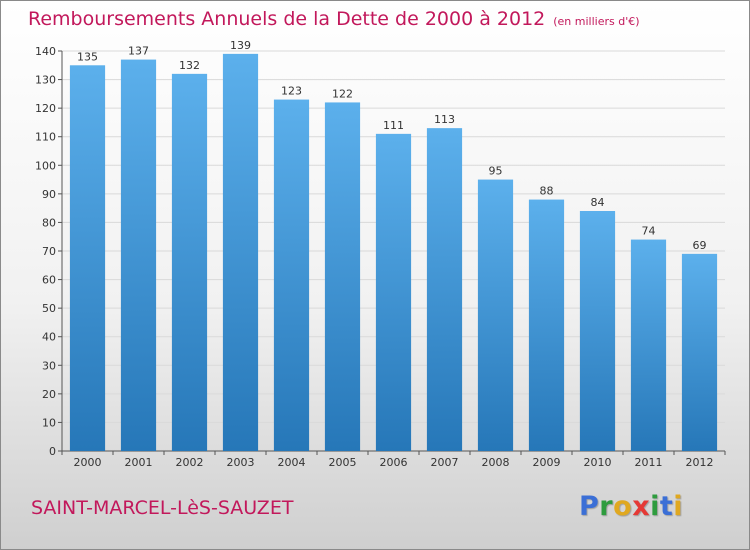 Image resolution: width=750 pixels, height=550 pixels. What do you see at coordinates (87, 56) in the screenshot?
I see `data-label-2000: 135` at bounding box center [87, 56].